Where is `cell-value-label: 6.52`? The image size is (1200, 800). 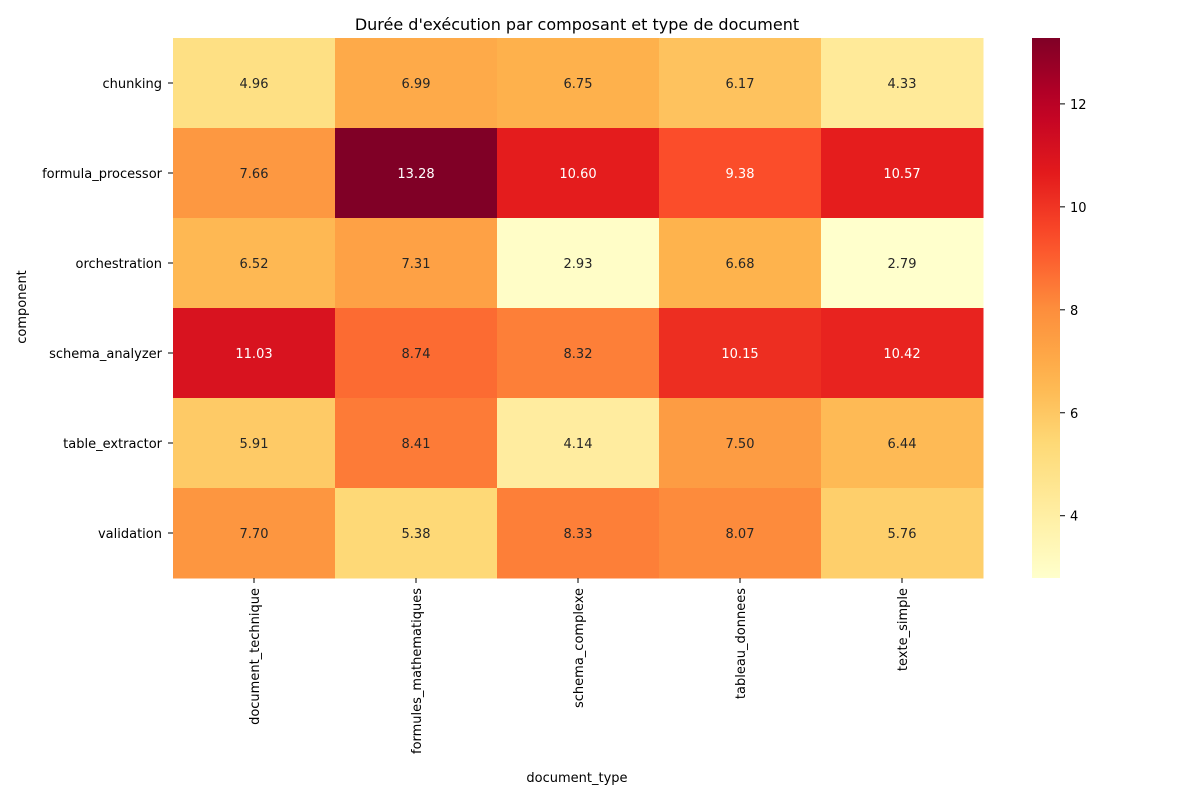
cell-value-label: 6.52 is located at coordinates (254, 264).